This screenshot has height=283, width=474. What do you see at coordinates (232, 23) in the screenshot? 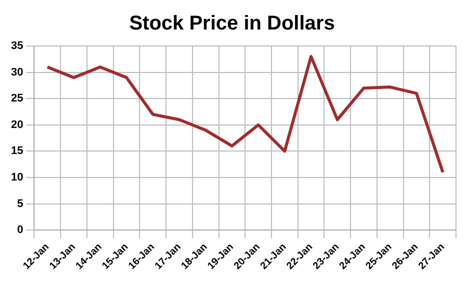
I see `chart-title: Stock Price in Dollars` at bounding box center [232, 23].